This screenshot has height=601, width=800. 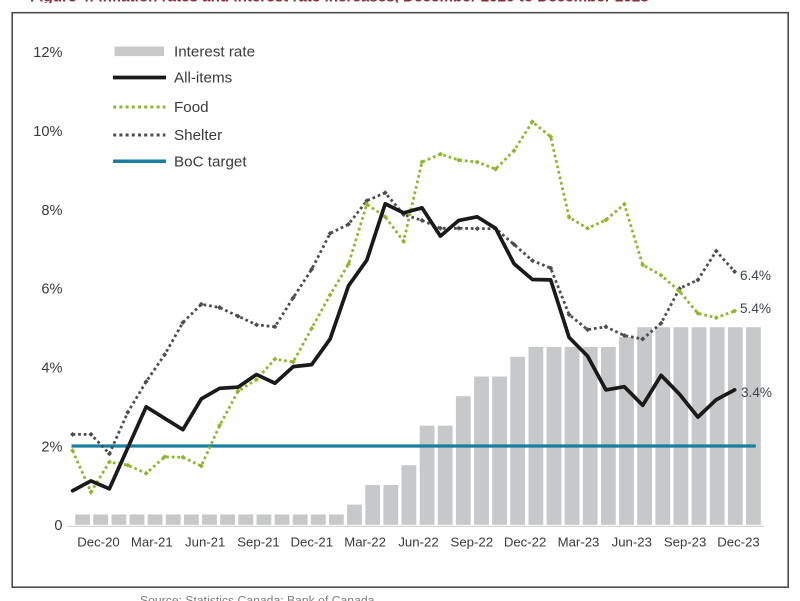 I want to click on svg-text: 3.4%, so click(x=756, y=392).